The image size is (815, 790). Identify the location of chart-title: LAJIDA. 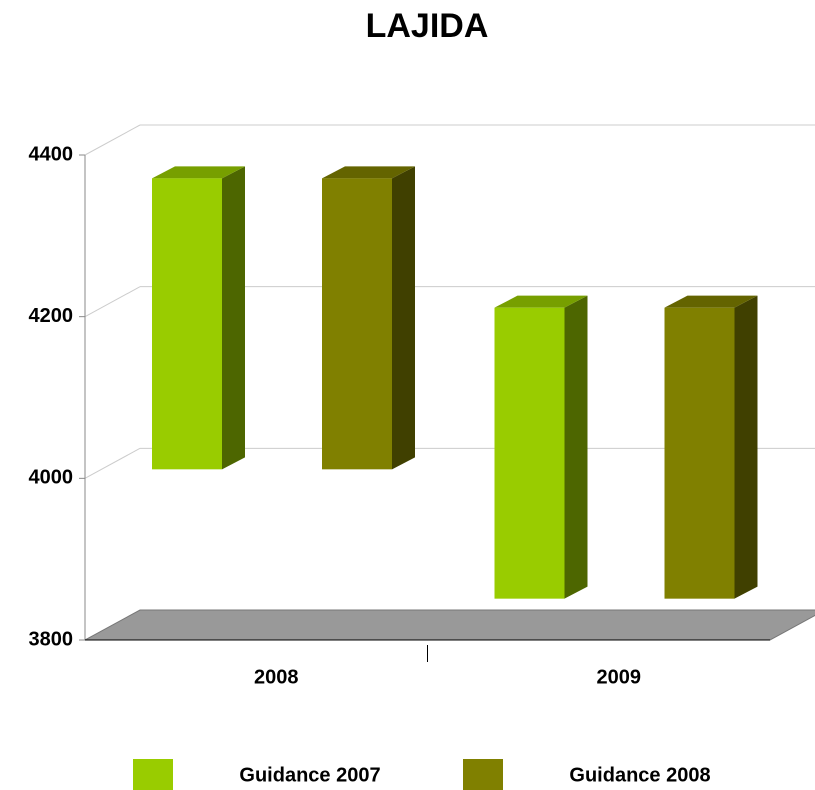
(427, 26).